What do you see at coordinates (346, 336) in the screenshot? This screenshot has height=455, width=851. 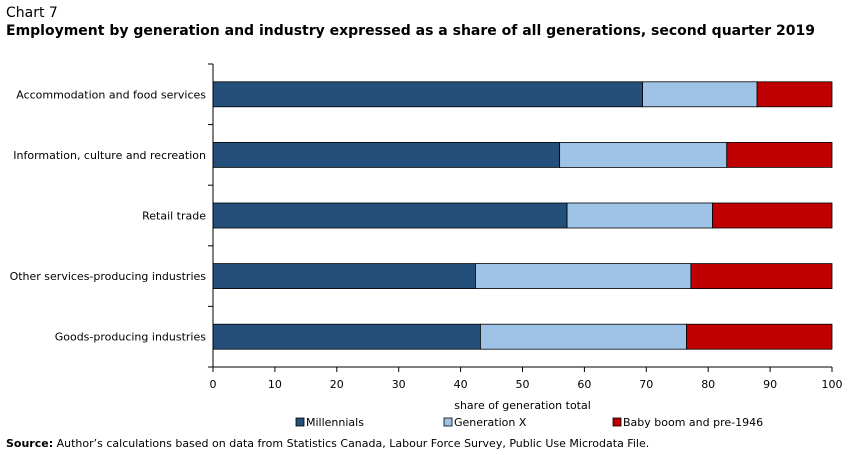 I see `bar-millennials-goods-producing-industries` at bounding box center [346, 336].